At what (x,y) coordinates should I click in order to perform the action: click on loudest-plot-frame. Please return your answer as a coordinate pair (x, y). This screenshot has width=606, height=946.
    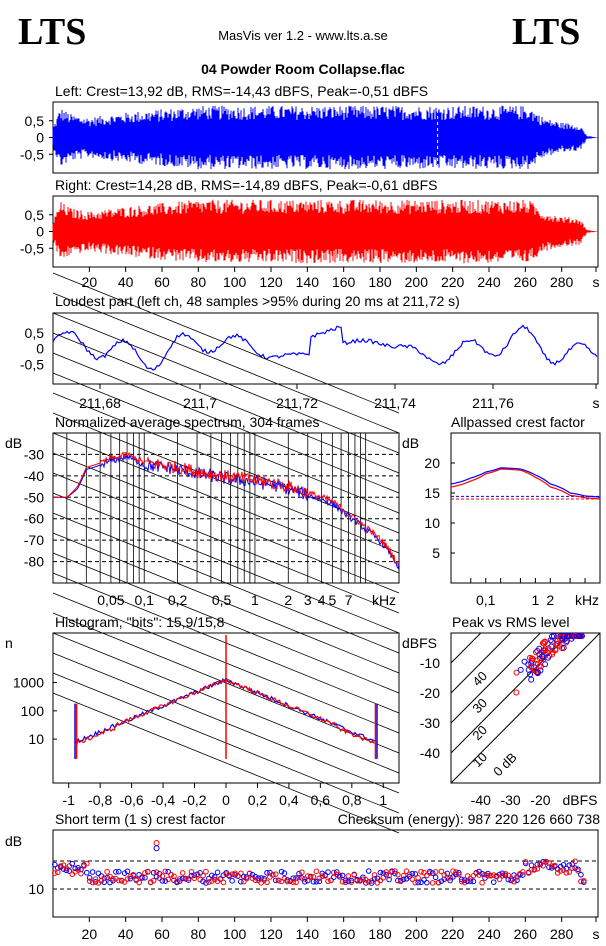
    Looking at the image, I should click on (325, 348).